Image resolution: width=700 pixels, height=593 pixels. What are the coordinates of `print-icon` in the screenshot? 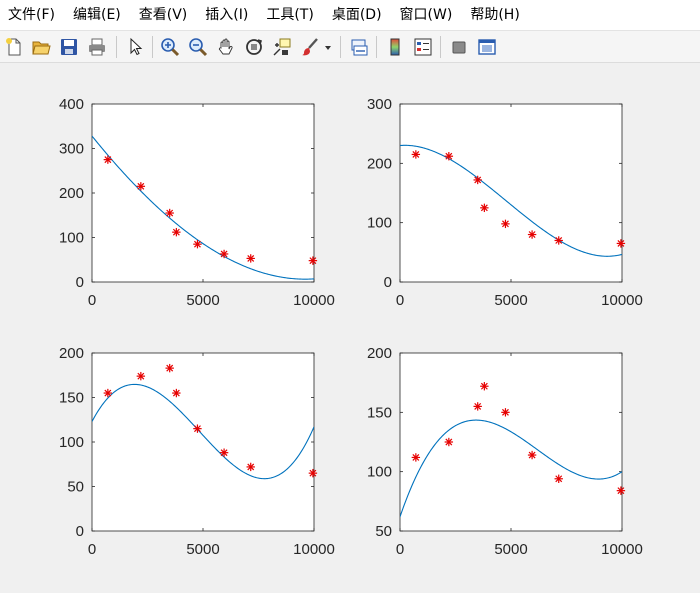 It's located at (97, 47).